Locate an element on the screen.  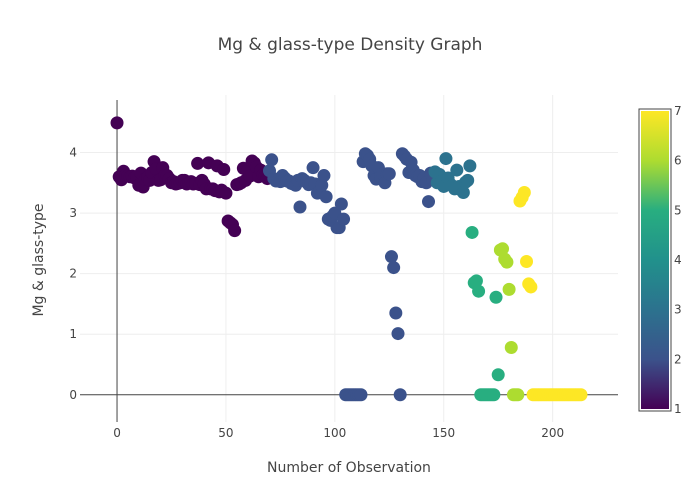
y-tick-label: 0 is located at coordinates (73, 395).